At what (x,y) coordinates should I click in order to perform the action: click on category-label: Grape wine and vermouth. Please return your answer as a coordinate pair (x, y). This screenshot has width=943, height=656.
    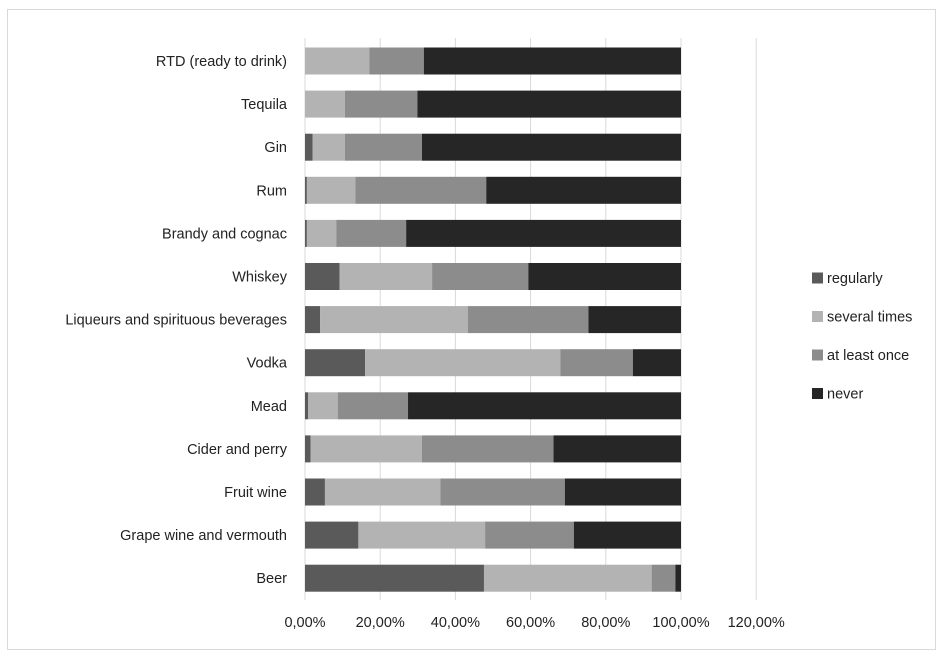
    Looking at the image, I should click on (203, 536).